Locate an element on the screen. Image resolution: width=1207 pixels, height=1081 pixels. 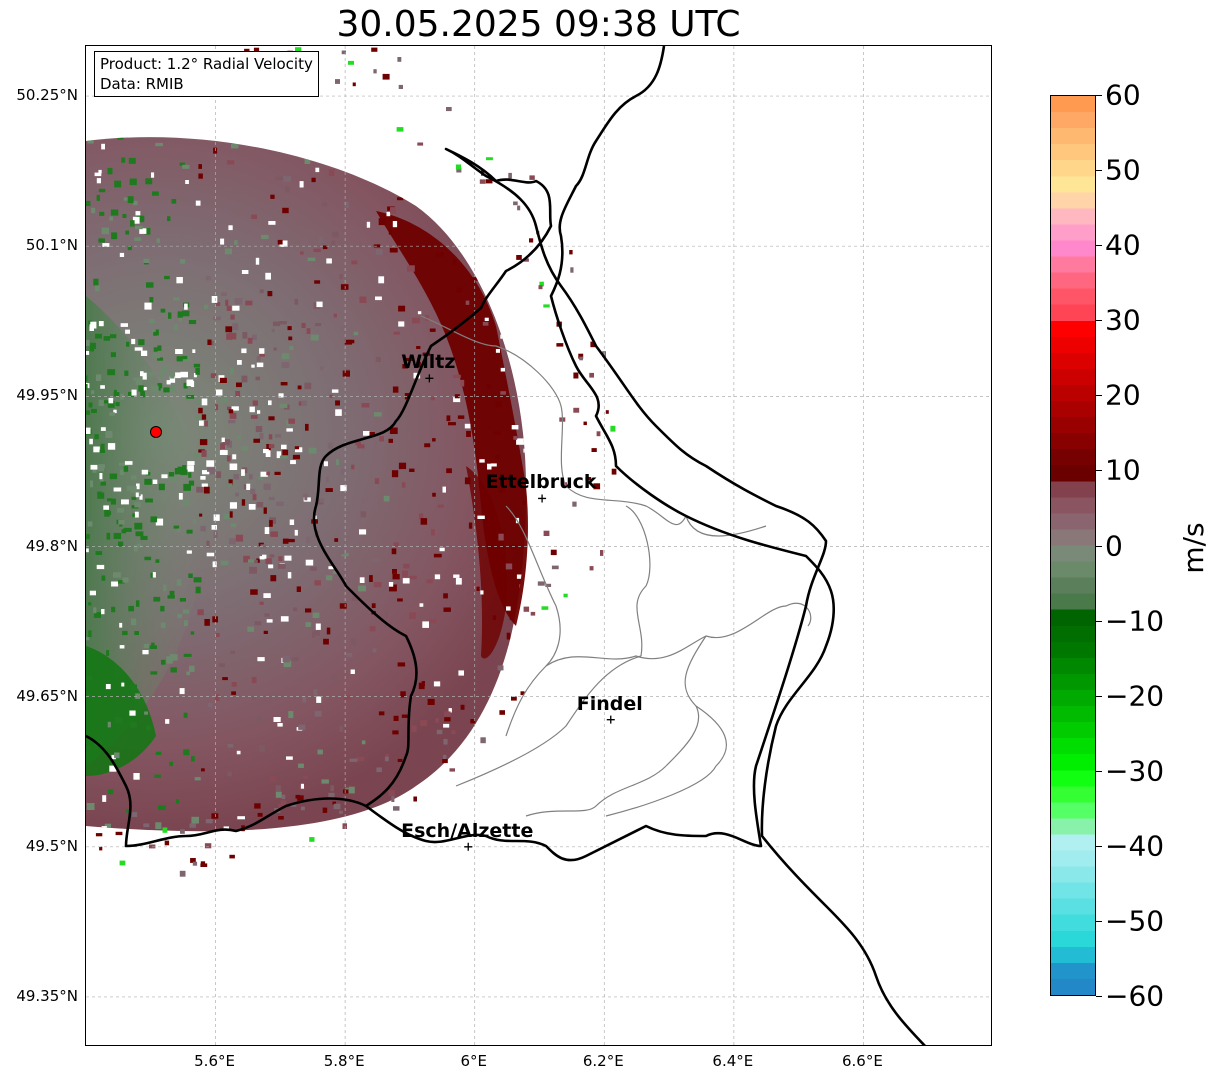
colorbar-tick-label: 10 is located at coordinates (1123, 470).